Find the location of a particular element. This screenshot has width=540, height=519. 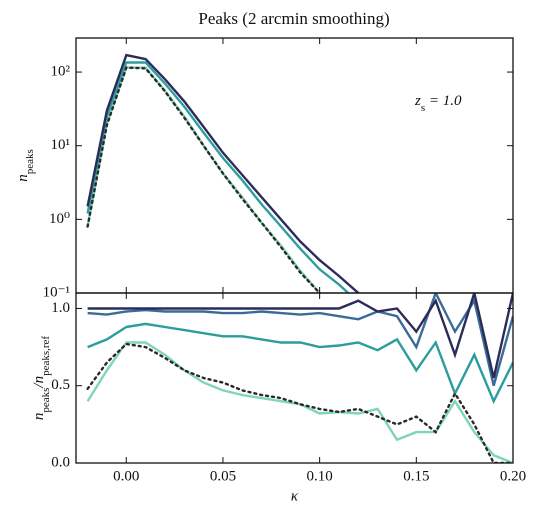

y-tick-label: 10⁰ is located at coordinates (59, 219).